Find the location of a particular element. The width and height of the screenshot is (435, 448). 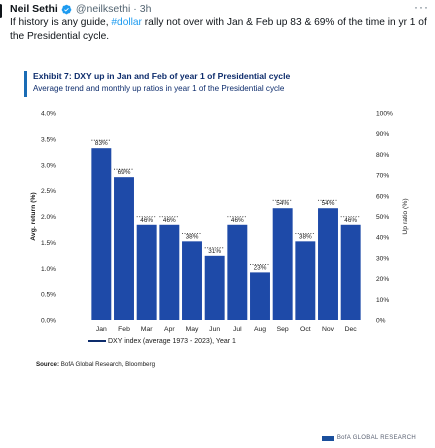

author-name: Neil Sethi is located at coordinates (34, 9).